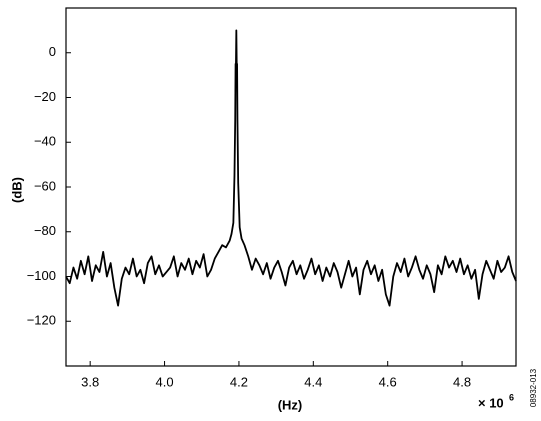  Describe the element at coordinates (90, 381) in the screenshot. I see `x-tick-label: 3.8` at that location.